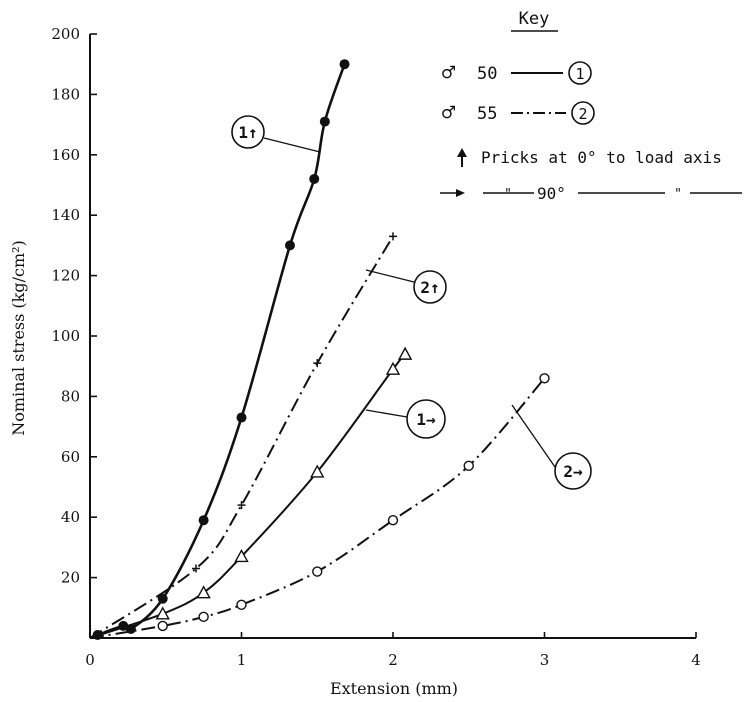 The image size is (754, 702). I want to click on x-tick-label: 3, so click(545, 660).